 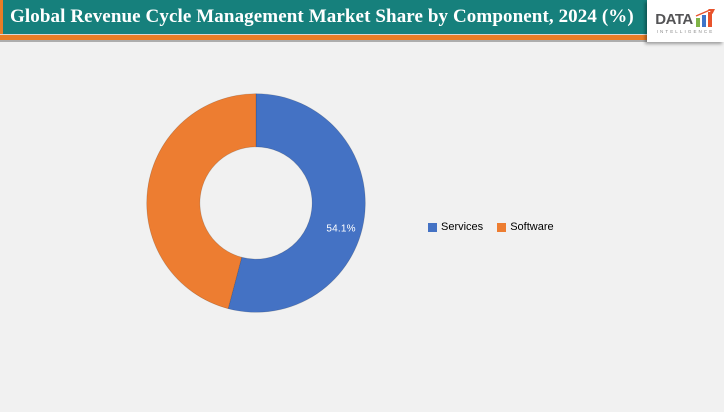 I want to click on legend-item-software: Software, so click(x=525, y=227).